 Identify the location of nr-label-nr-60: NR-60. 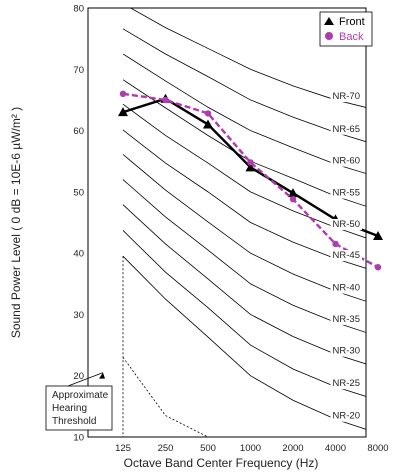
(346, 161).